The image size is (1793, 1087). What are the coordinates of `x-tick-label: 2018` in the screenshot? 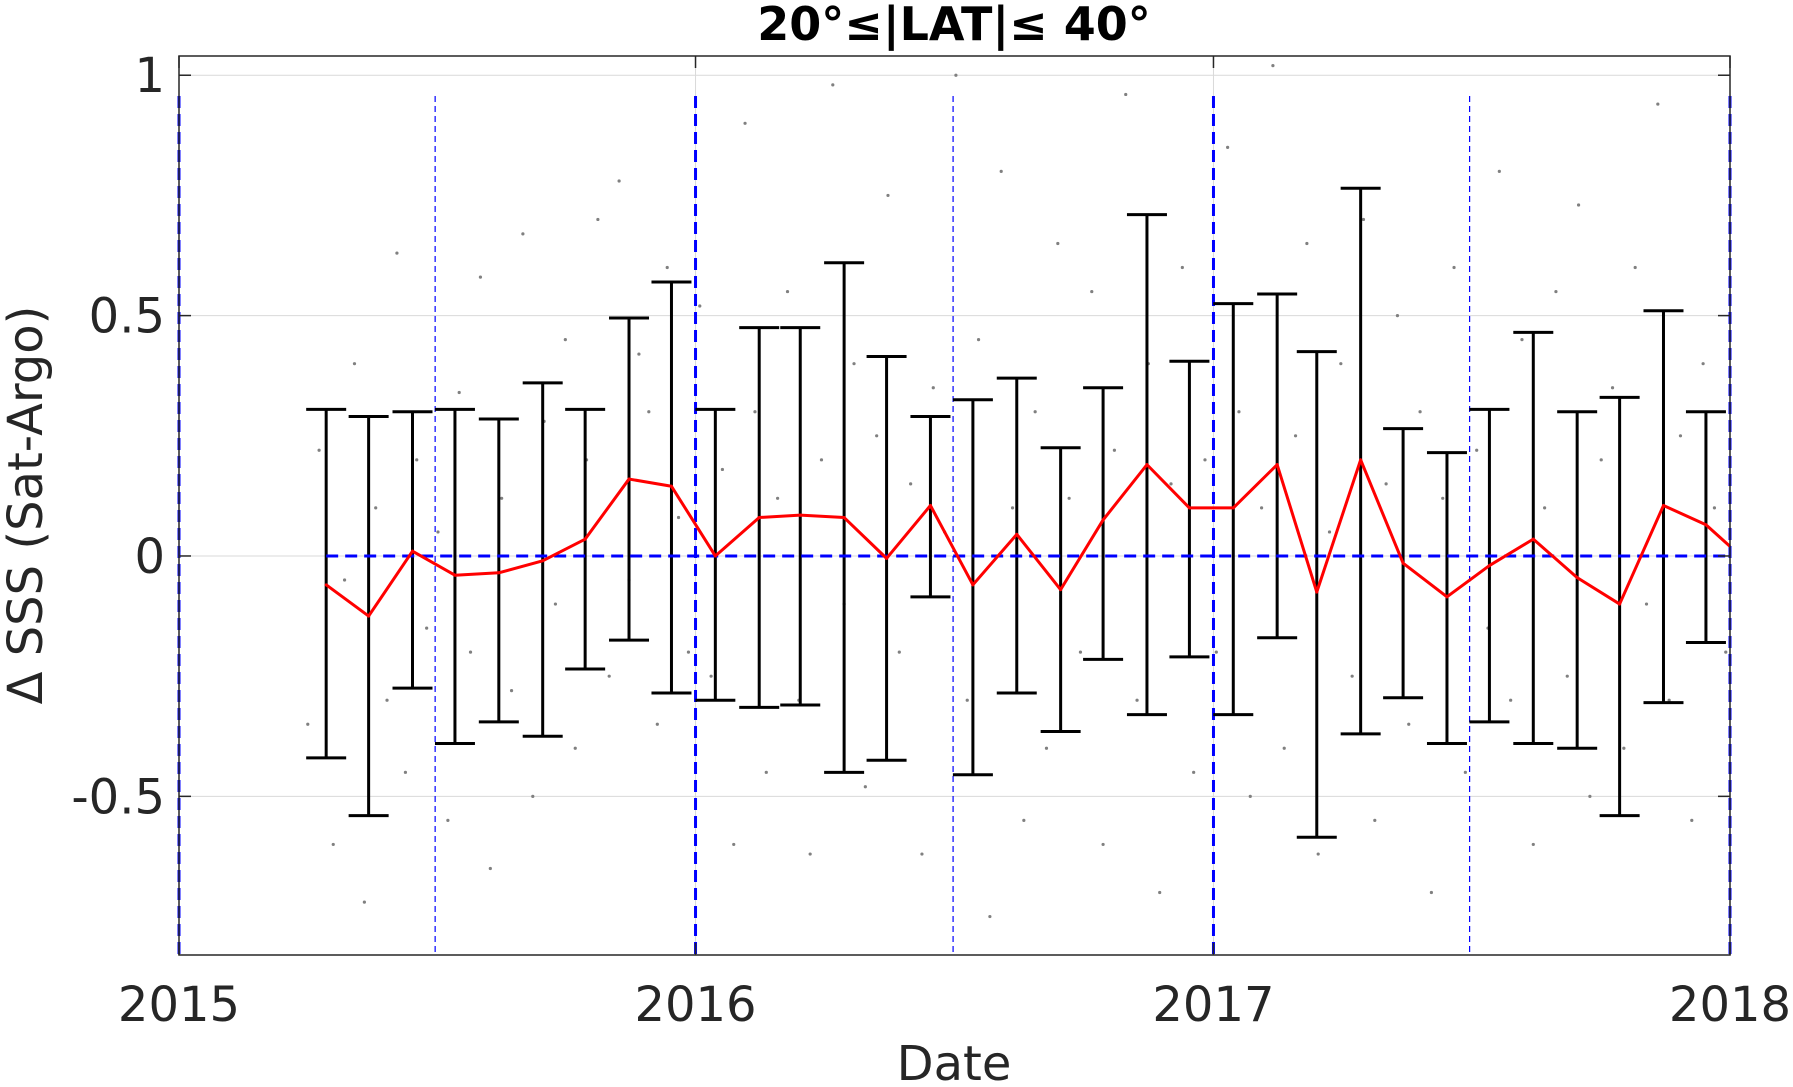 It's located at (1730, 1005).